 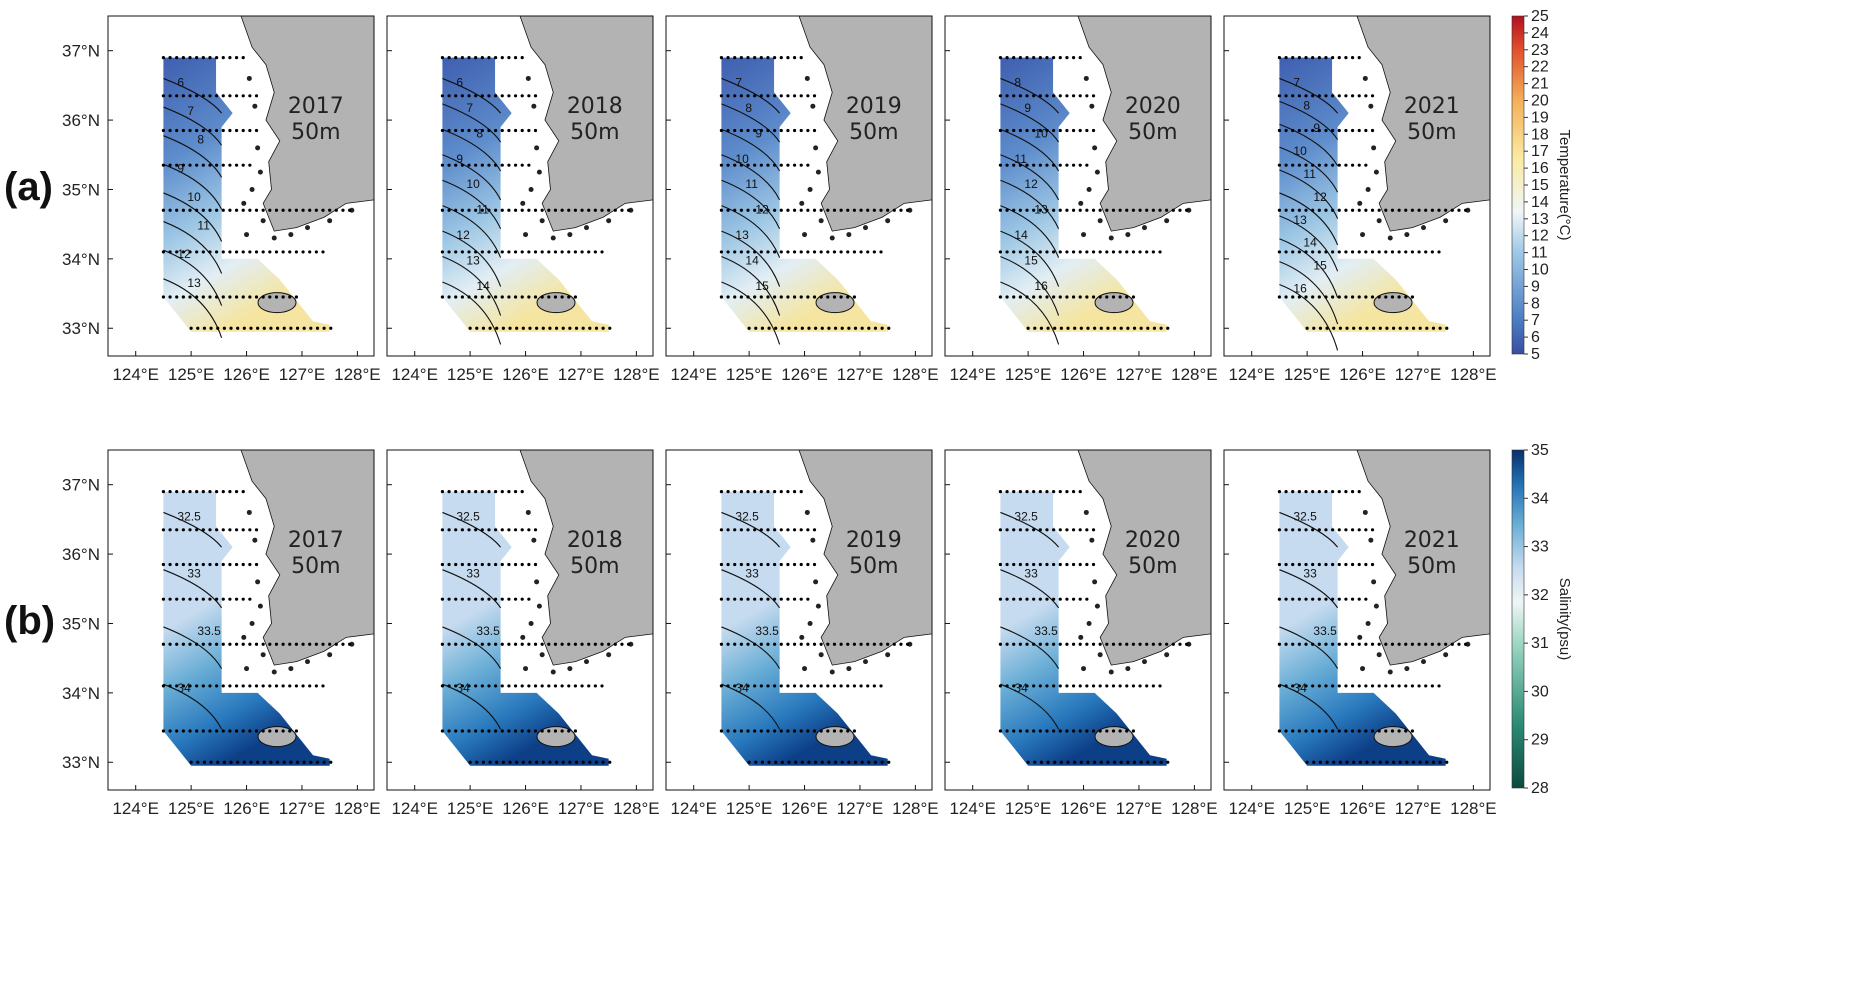 I want to click on contour-label: 32.5, so click(x=1026, y=516).